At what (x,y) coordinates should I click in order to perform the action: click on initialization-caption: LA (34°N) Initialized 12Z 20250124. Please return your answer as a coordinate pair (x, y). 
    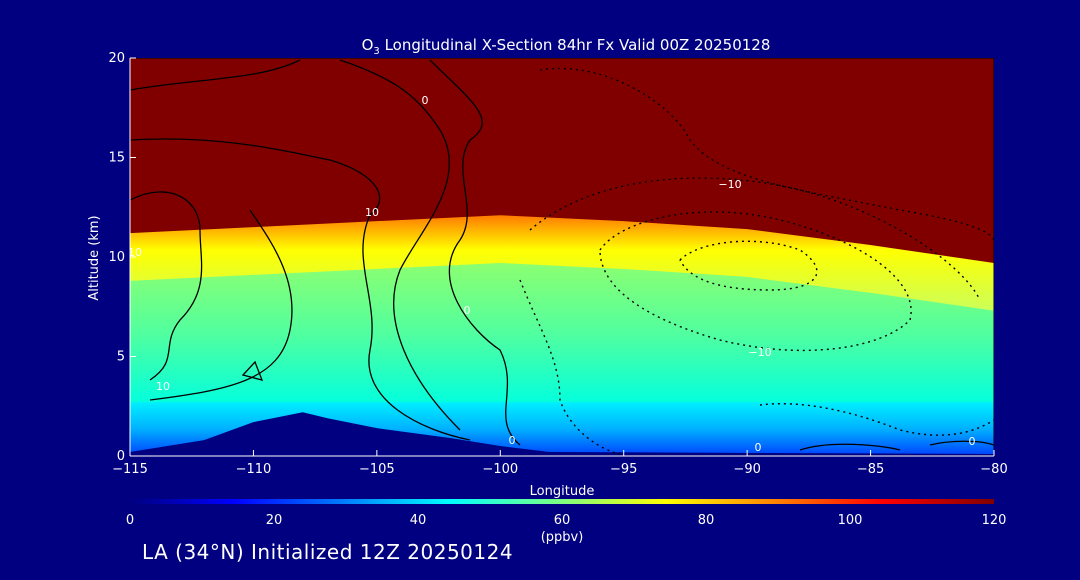
    Looking at the image, I should click on (328, 552).